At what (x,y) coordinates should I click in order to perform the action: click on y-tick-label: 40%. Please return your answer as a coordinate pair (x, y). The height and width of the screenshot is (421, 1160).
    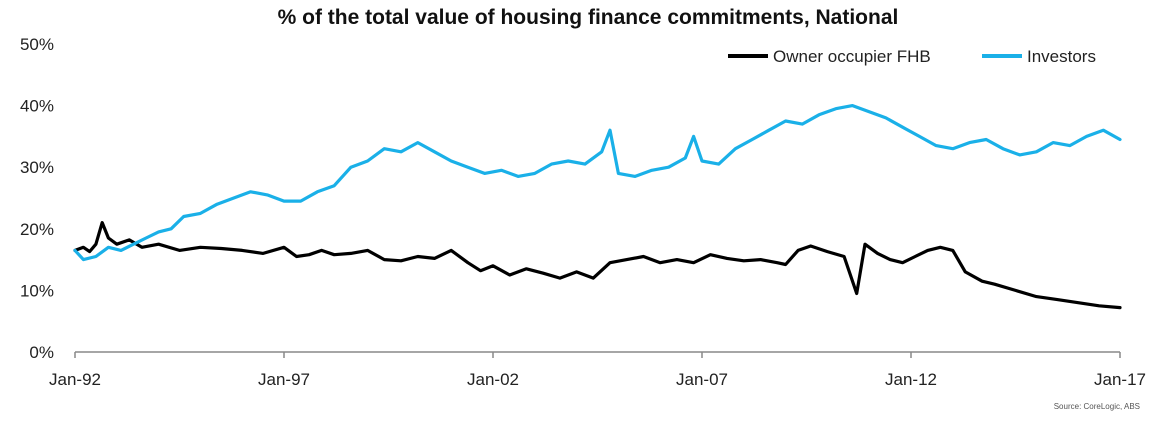
    Looking at the image, I should click on (37, 106).